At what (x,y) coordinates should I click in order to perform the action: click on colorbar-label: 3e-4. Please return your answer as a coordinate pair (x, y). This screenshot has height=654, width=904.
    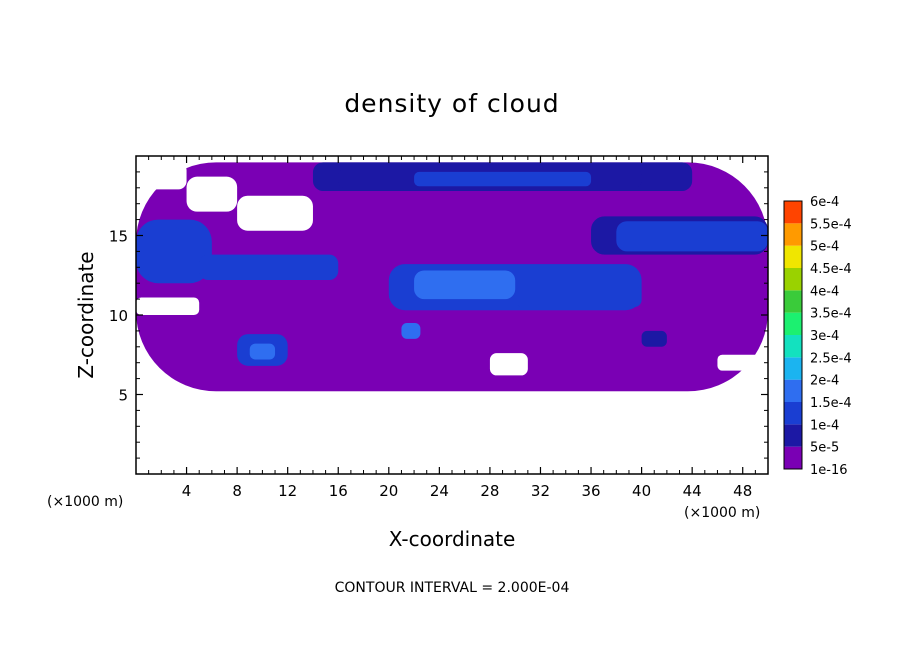
    Looking at the image, I should click on (824, 336).